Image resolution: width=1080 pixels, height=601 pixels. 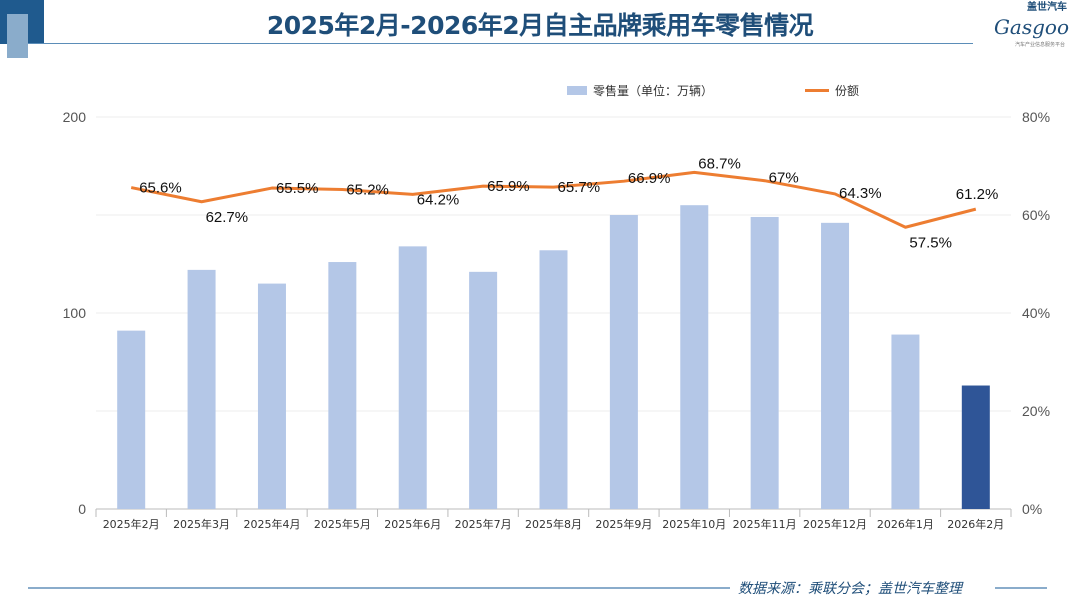 What do you see at coordinates (930, 242) in the screenshot?
I see `data-label: 57.5%` at bounding box center [930, 242].